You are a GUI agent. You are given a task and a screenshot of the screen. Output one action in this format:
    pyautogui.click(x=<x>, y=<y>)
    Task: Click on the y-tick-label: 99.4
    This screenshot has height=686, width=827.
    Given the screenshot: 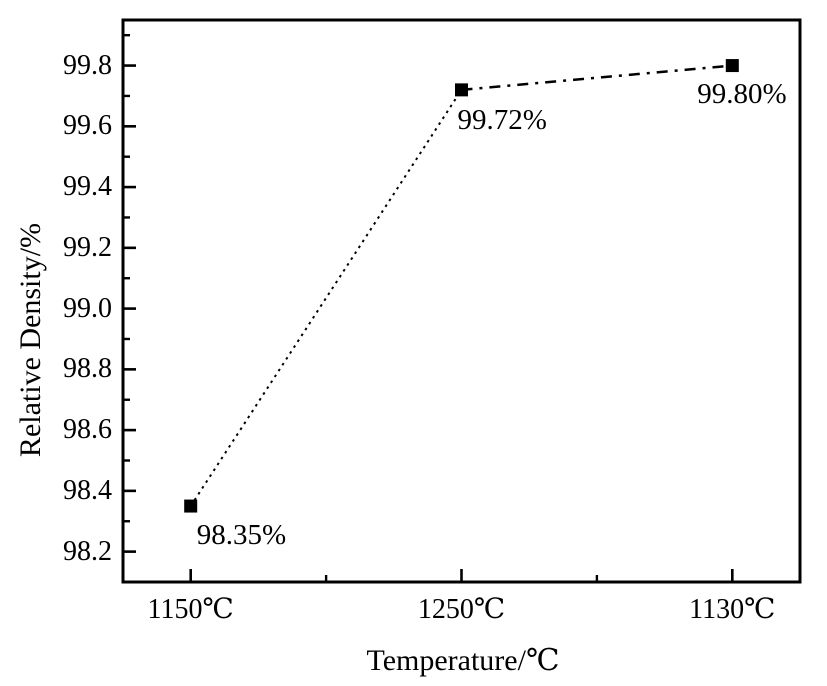 What is the action you would take?
    pyautogui.click(x=87, y=187)
    